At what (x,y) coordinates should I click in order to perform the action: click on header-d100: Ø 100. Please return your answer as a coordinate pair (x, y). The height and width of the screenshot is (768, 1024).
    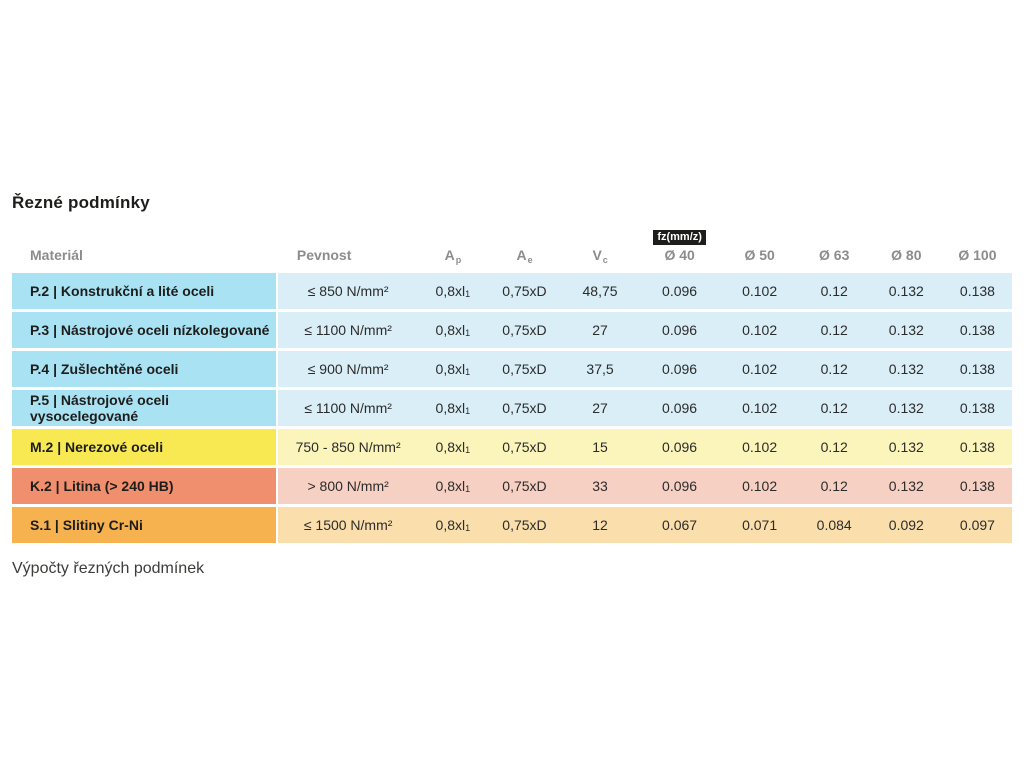
    Looking at the image, I should click on (977, 255).